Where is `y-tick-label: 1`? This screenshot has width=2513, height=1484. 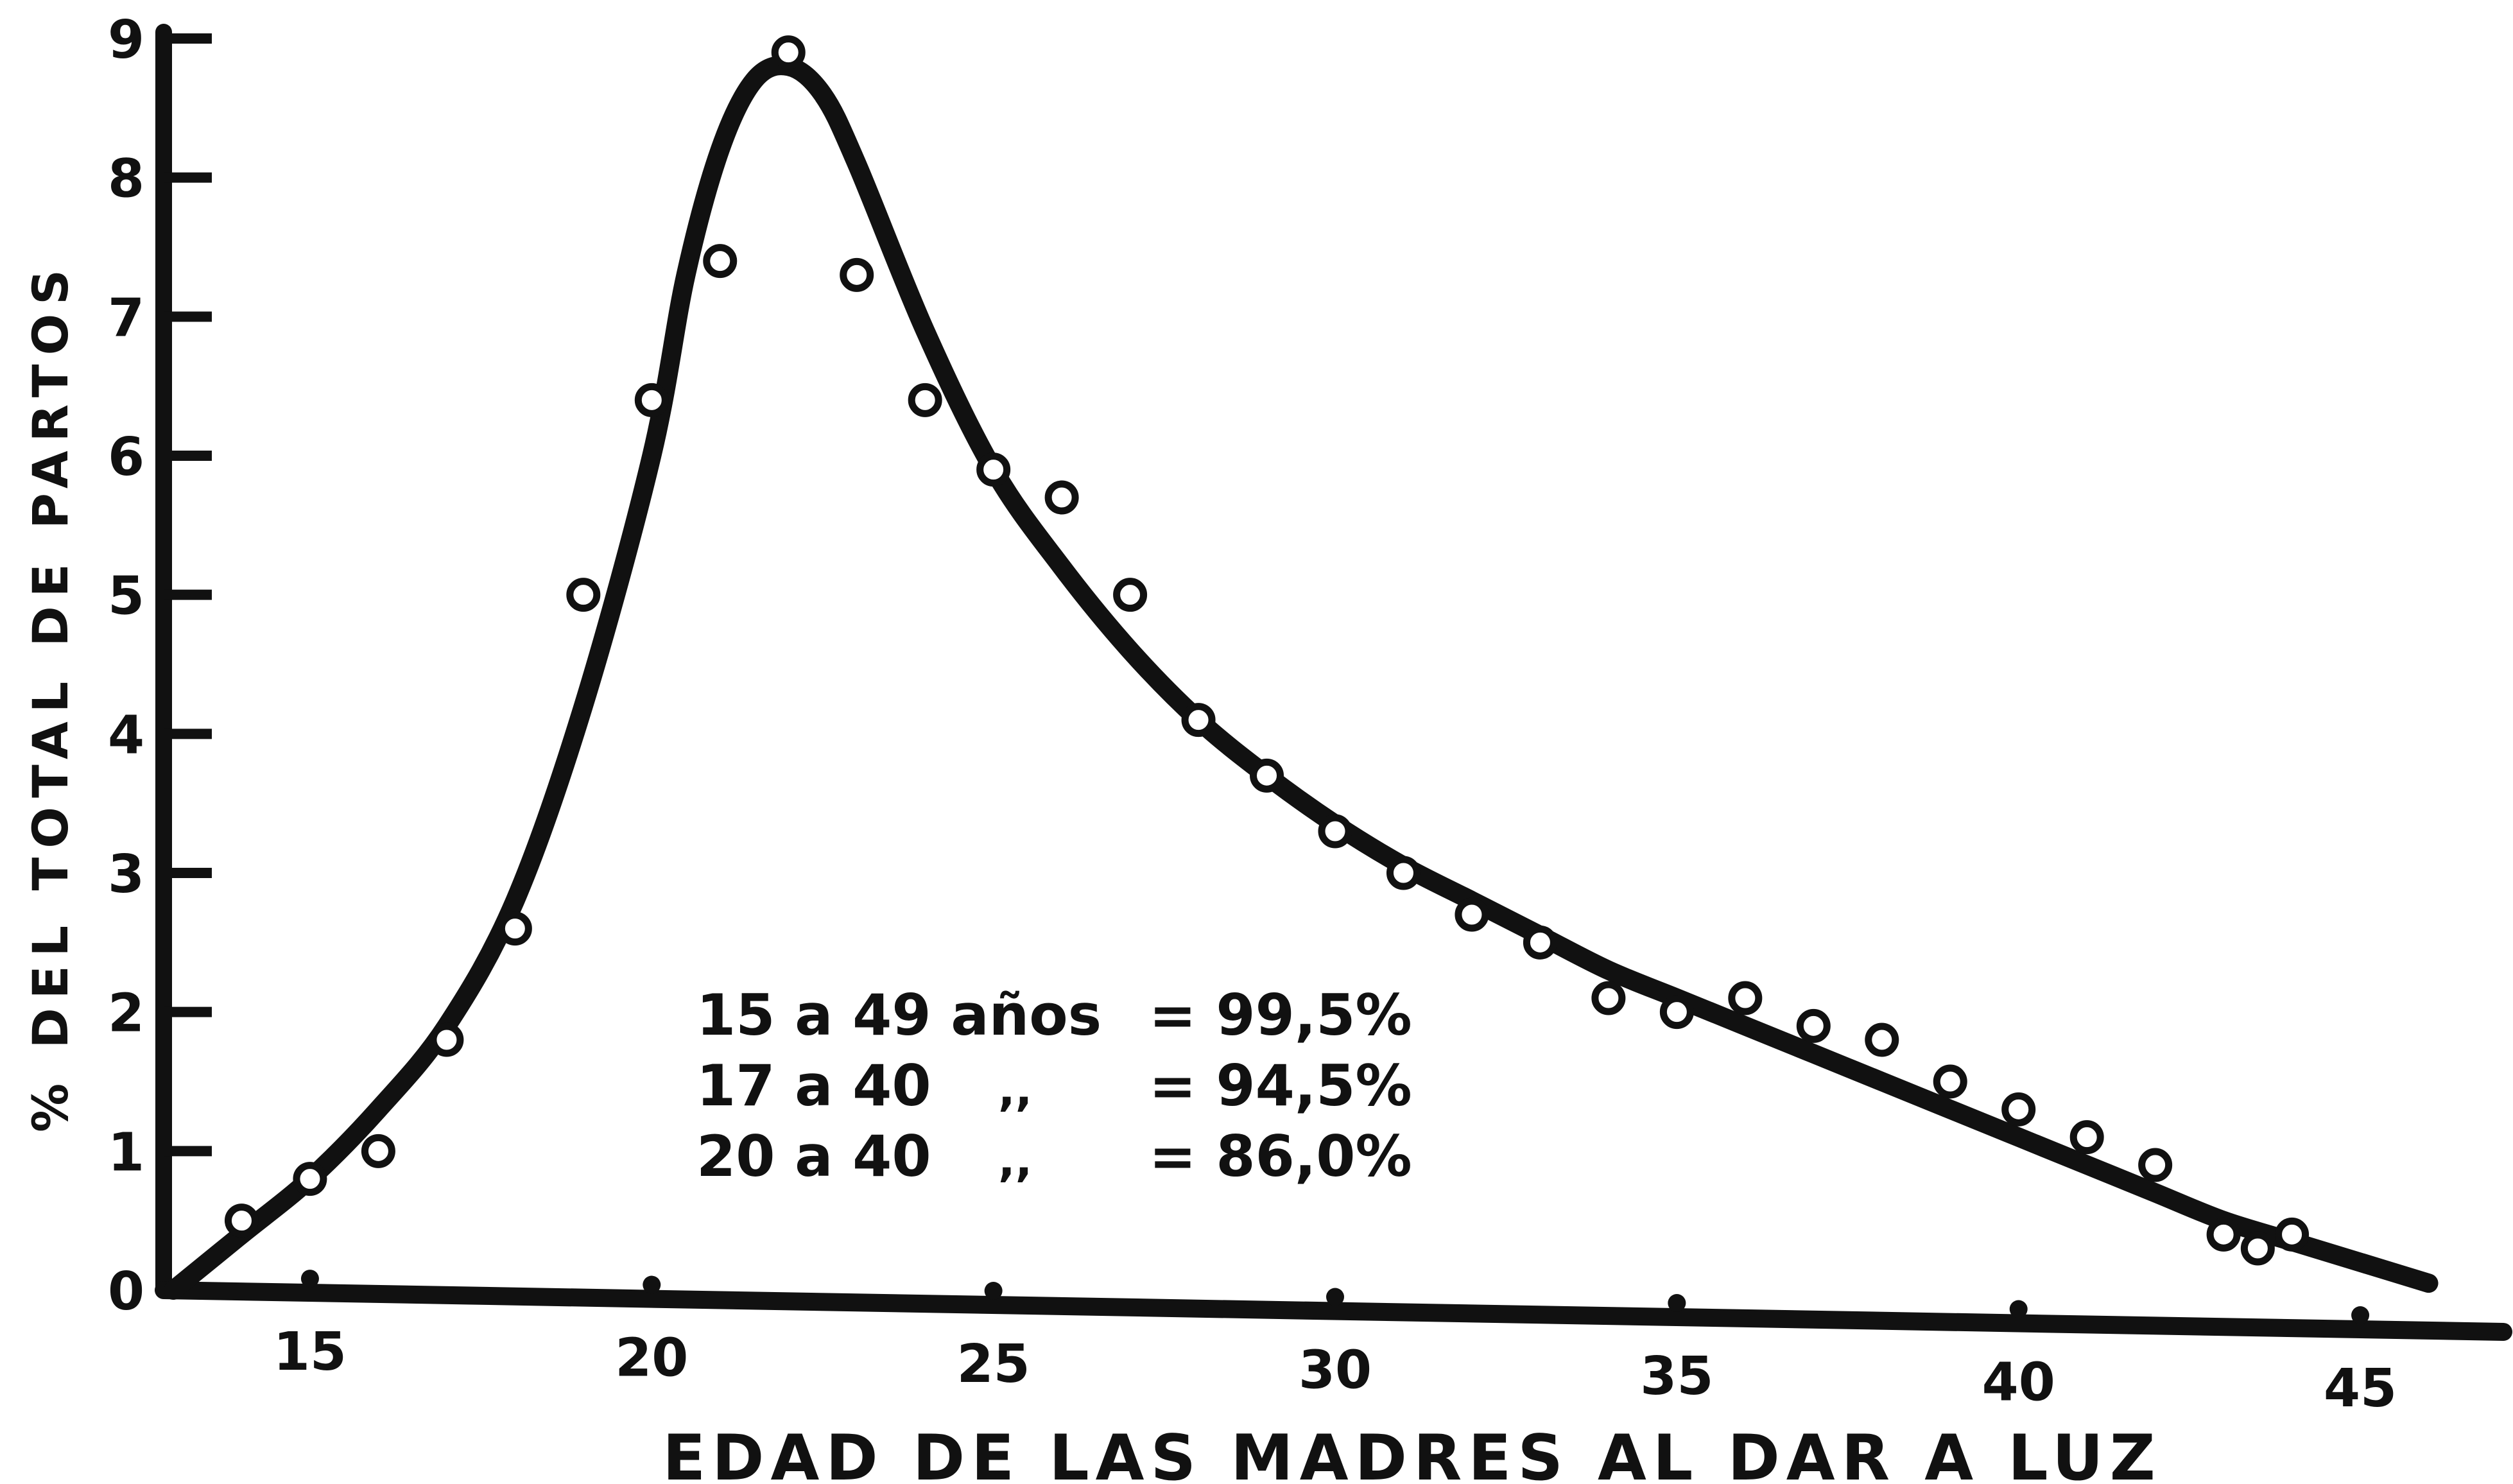 y-tick-label: 1 is located at coordinates (126, 1152).